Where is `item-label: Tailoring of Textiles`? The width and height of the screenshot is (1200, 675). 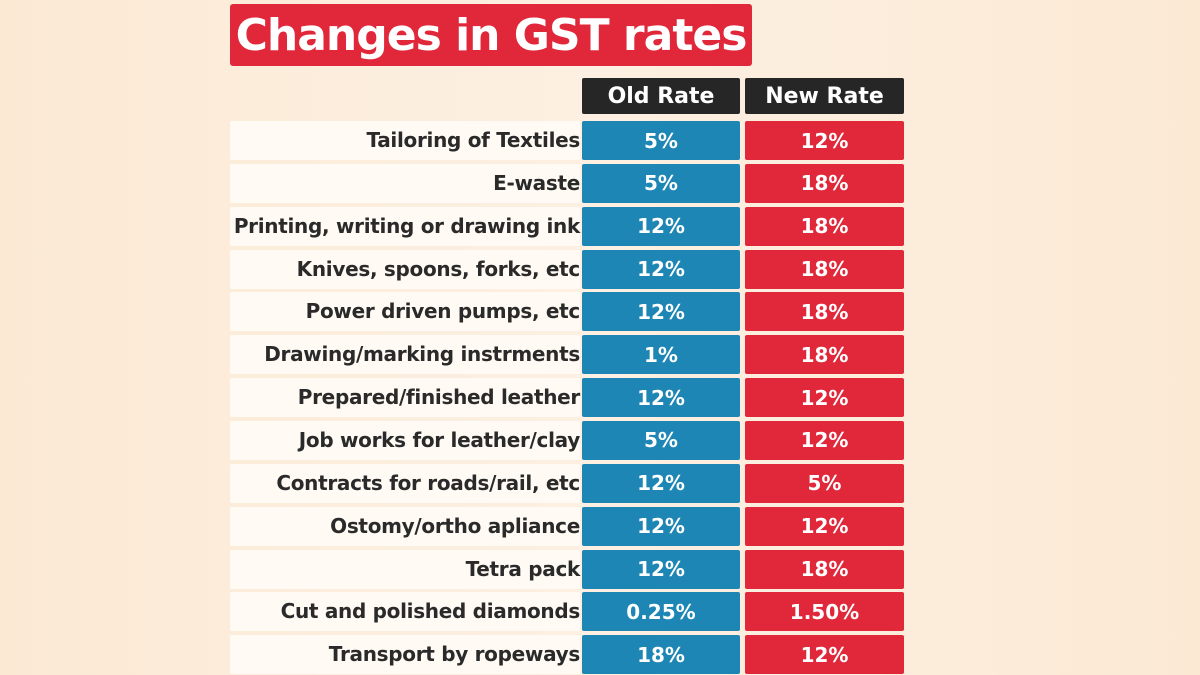 item-label: Tailoring of Textiles is located at coordinates (473, 140).